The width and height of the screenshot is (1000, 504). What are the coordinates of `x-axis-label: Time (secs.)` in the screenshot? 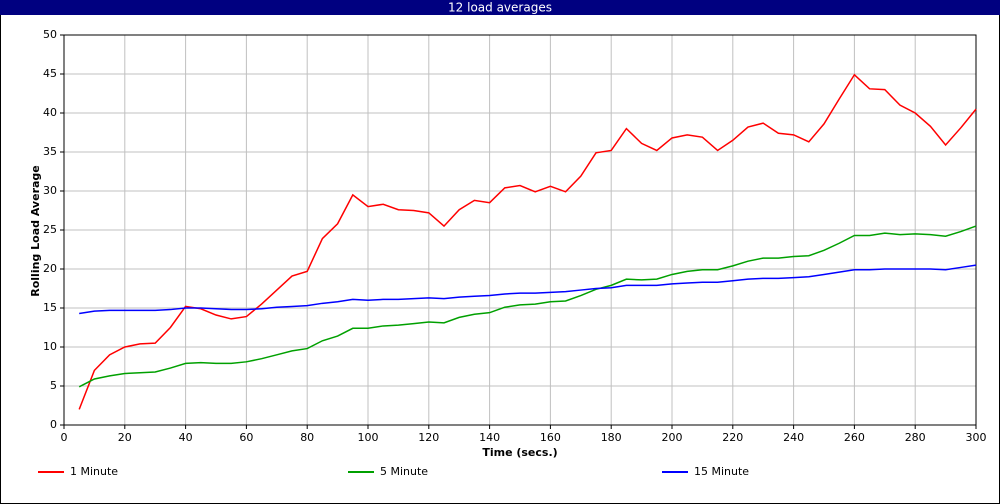 It's located at (519, 452).